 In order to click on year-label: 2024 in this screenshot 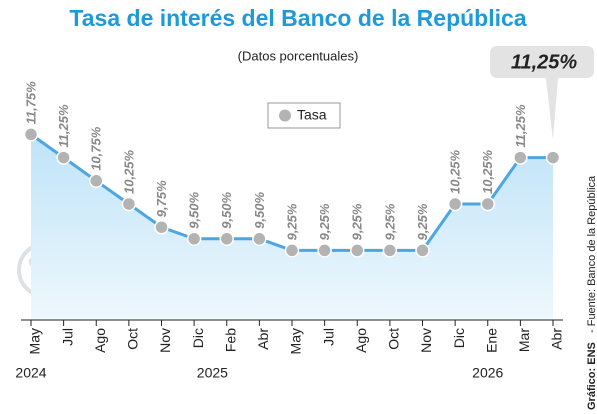, I will do `click(30, 373)`.